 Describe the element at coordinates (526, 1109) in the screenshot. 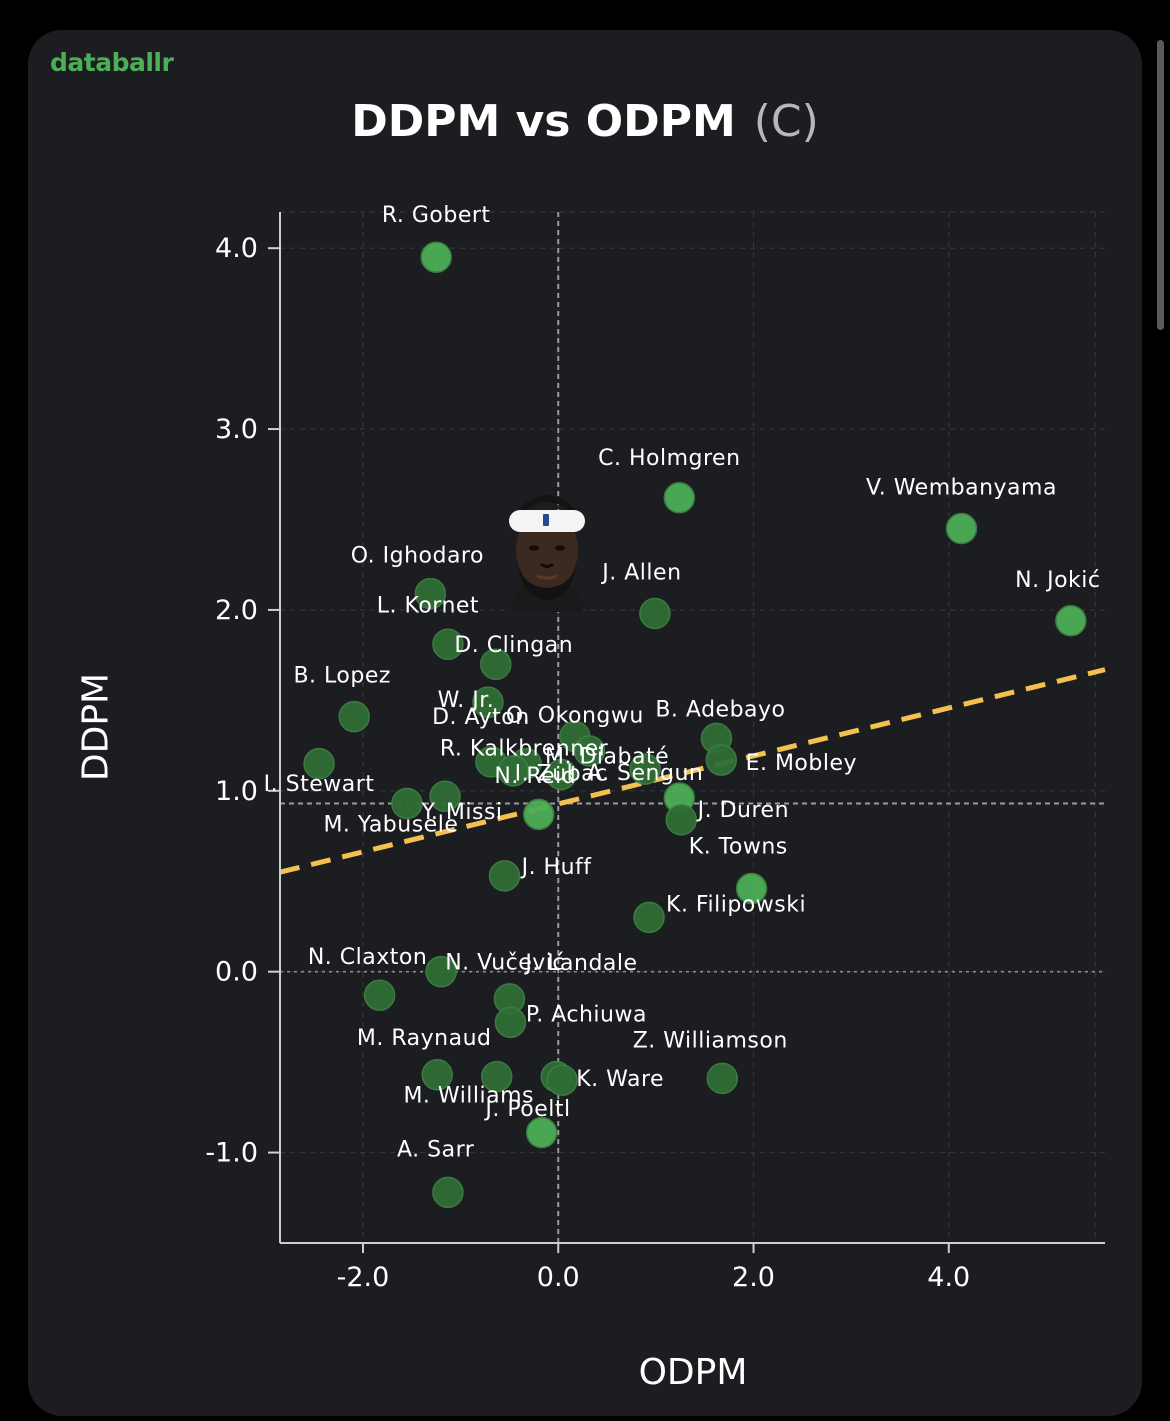

I see `point-label: J. Poeltl` at that location.